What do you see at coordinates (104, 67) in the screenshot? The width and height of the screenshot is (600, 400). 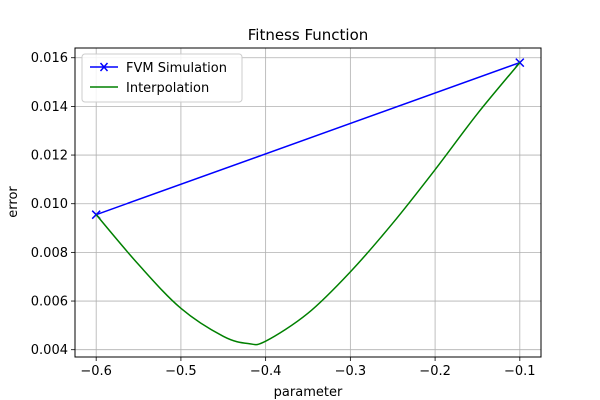 I see `legend-fvm-marker` at bounding box center [104, 67].